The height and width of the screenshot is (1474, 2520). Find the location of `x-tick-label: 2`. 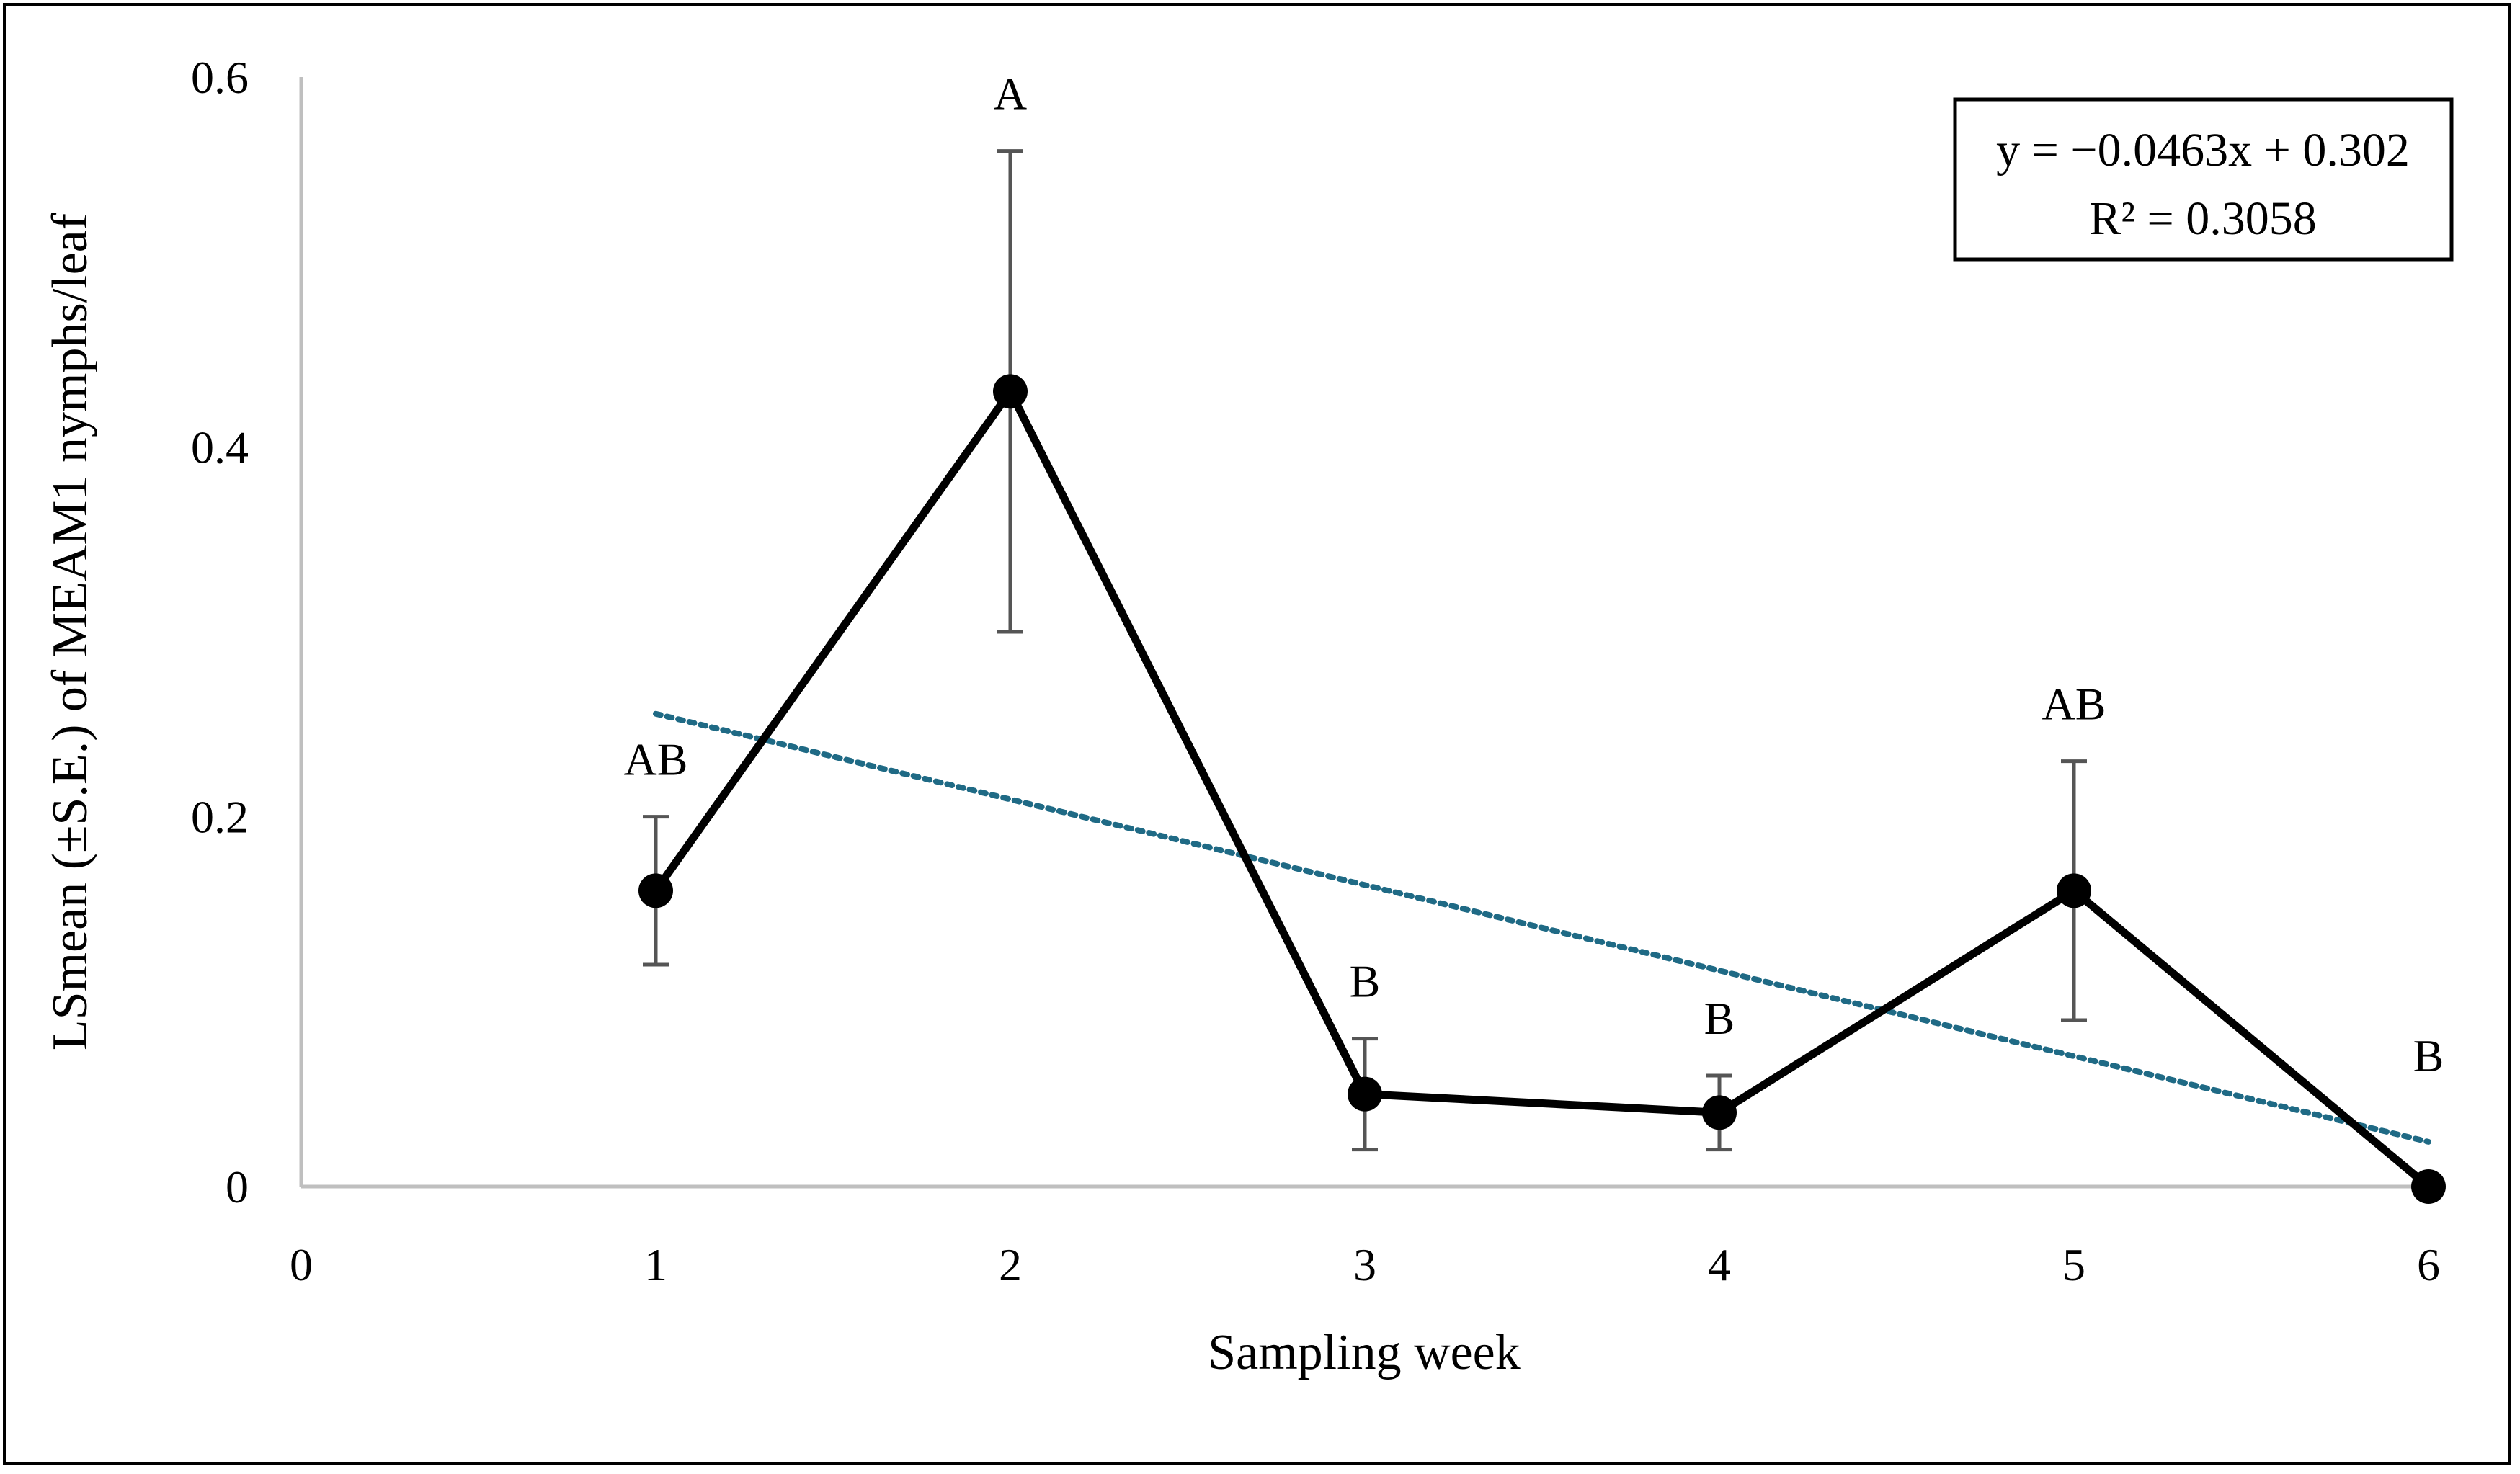

x-tick-label: 2 is located at coordinates (1010, 1264).